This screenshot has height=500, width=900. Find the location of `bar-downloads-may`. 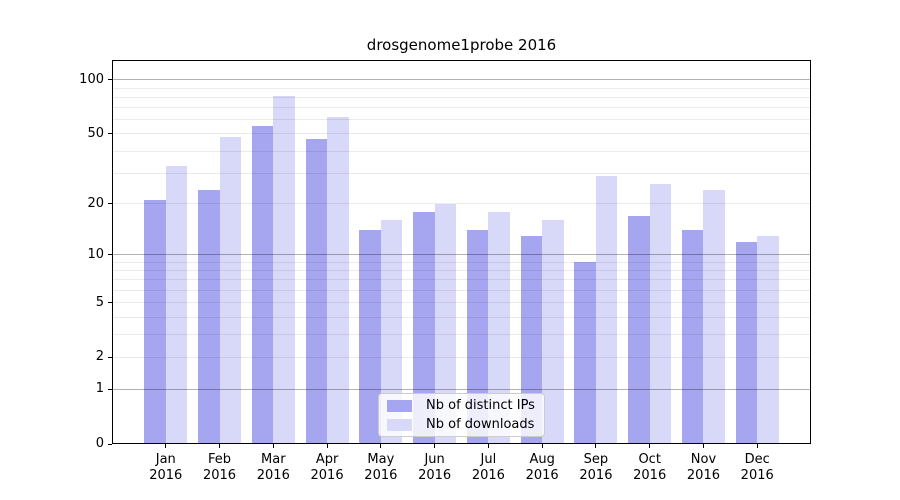

bar-downloads-may is located at coordinates (391, 332).